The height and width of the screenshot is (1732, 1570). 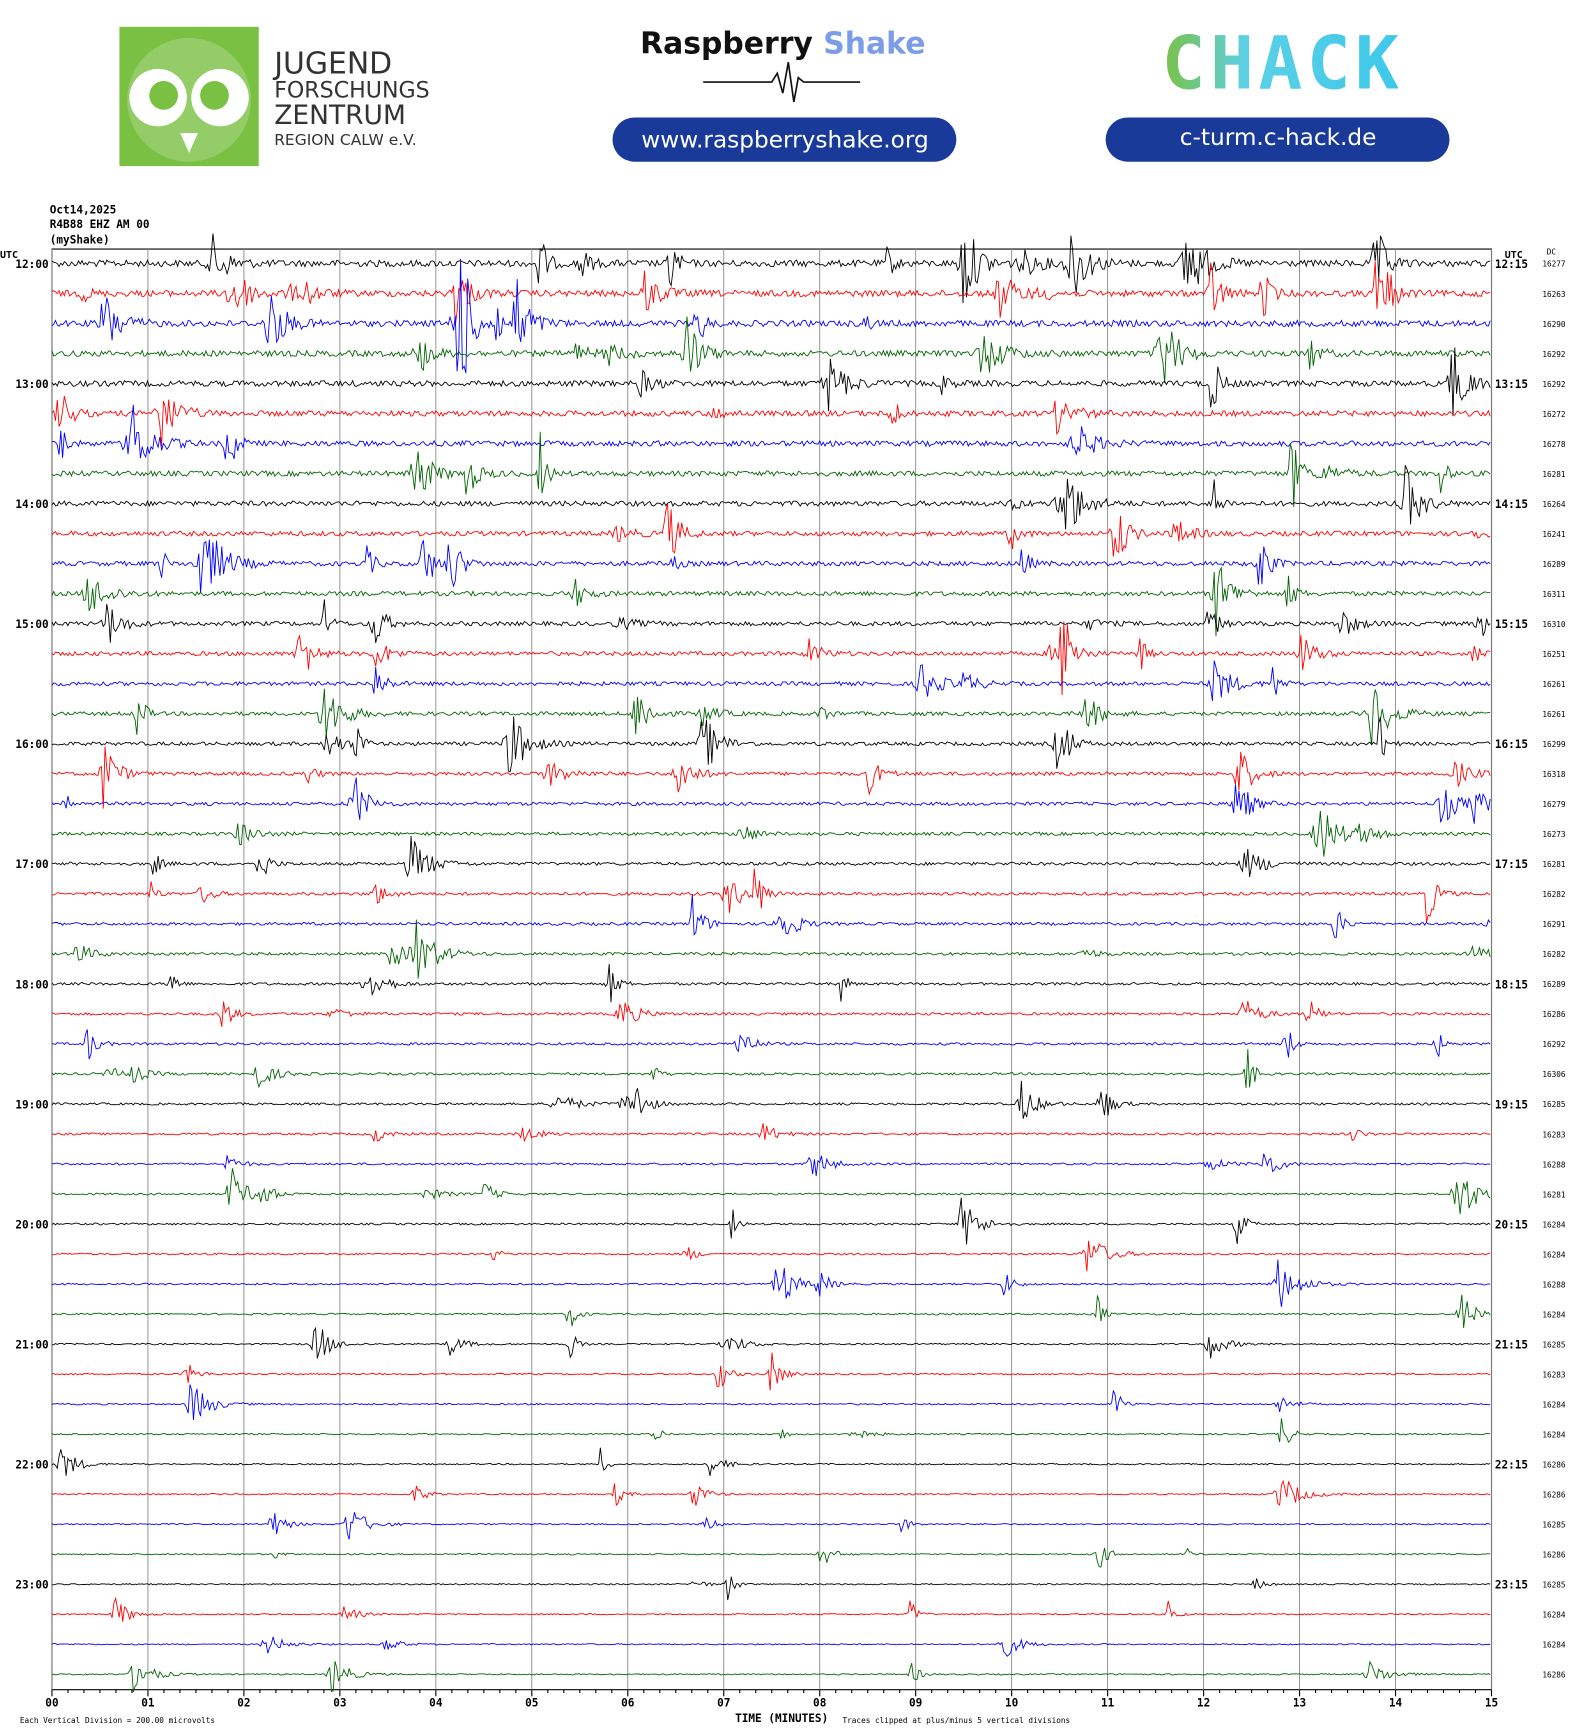 I want to click on time-label: 12:15, so click(x=1511, y=264).